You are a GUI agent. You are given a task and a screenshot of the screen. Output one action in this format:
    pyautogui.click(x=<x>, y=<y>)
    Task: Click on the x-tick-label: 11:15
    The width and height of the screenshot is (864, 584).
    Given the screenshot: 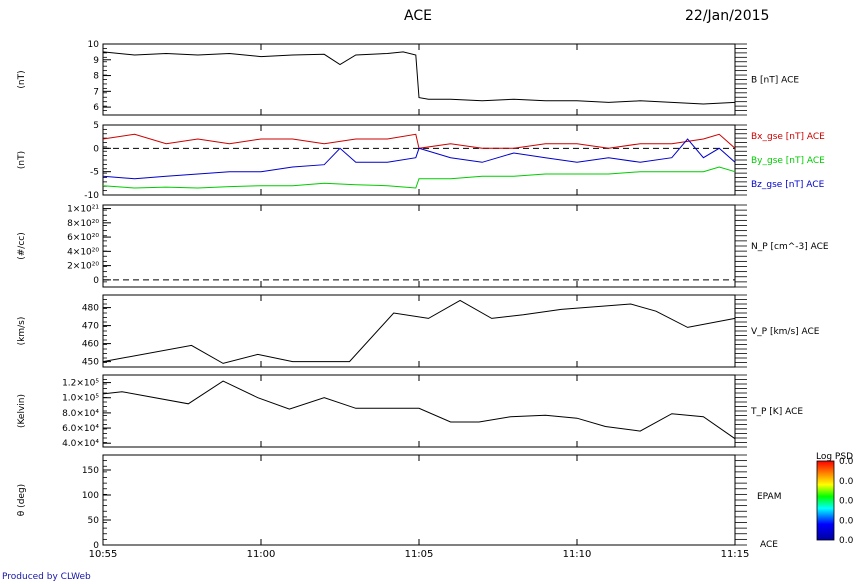 What is the action you would take?
    pyautogui.click(x=735, y=554)
    